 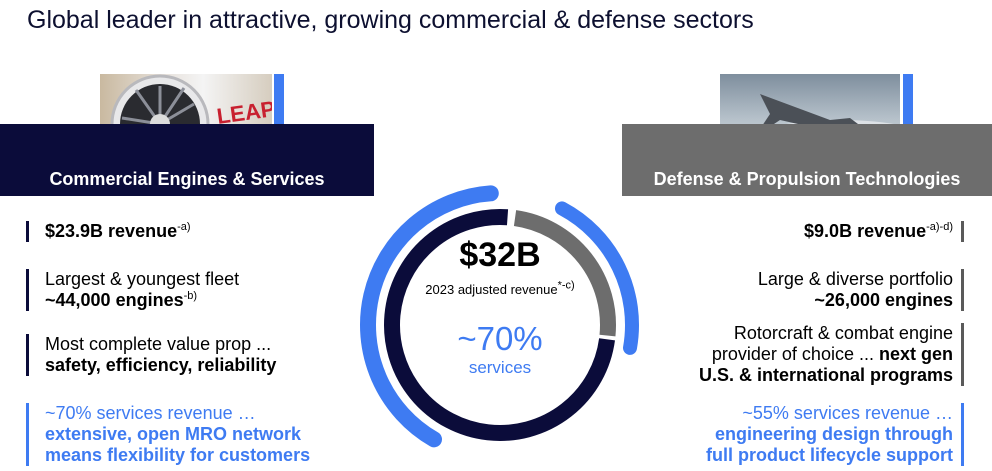 I want to click on services-label: services, so click(x=500, y=367).